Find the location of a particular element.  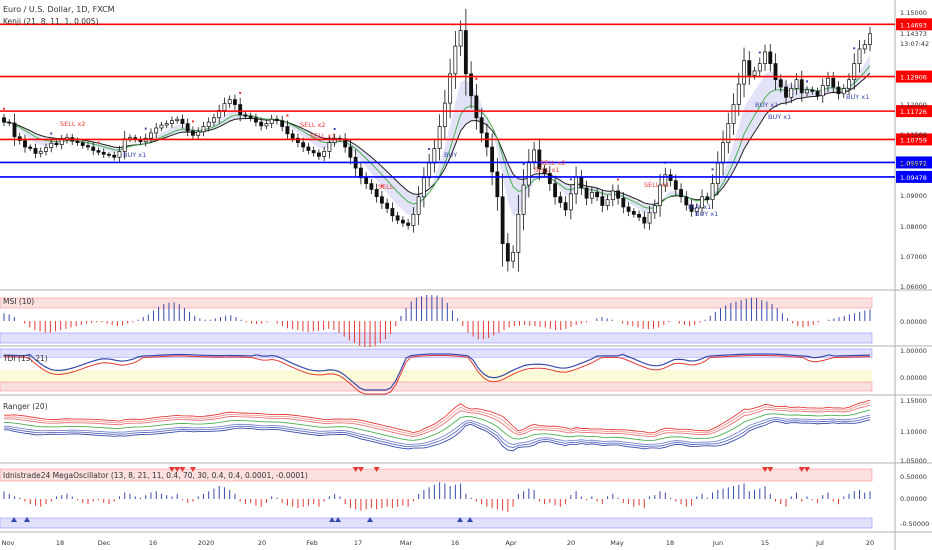

signal-label: BUY is located at coordinates (450, 155).